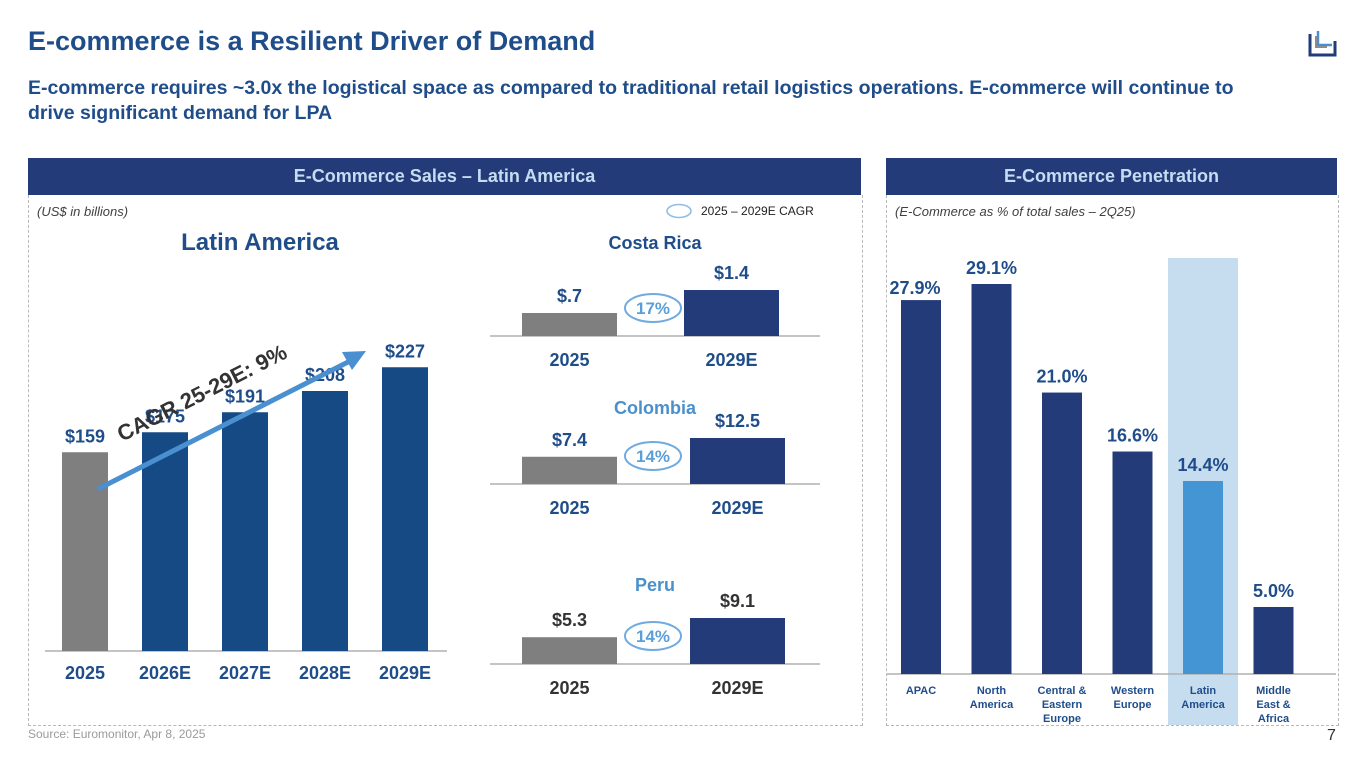  Describe the element at coordinates (569, 296) in the screenshot. I see `data-label: $.7` at that location.